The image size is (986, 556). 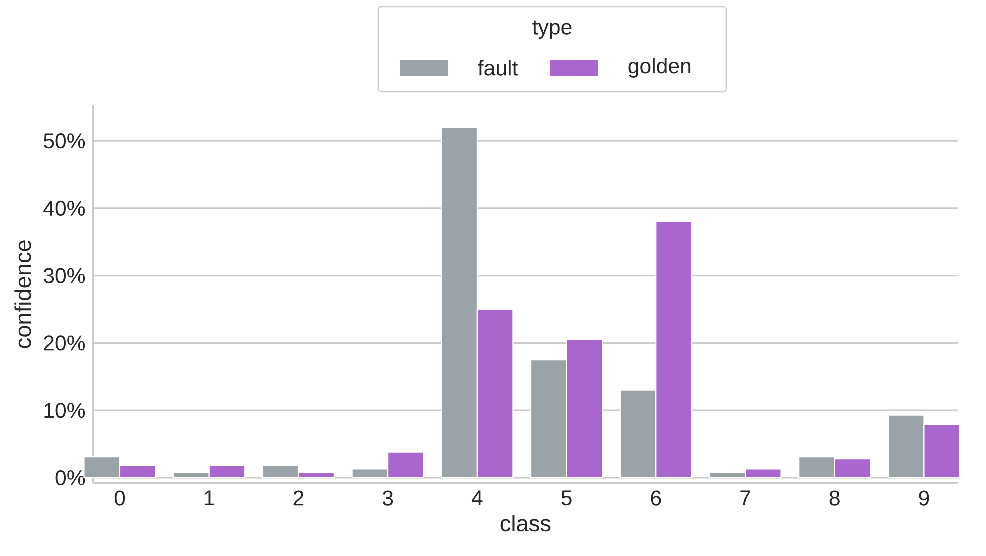 I want to click on y-tick-label: 10%, so click(x=65, y=410).